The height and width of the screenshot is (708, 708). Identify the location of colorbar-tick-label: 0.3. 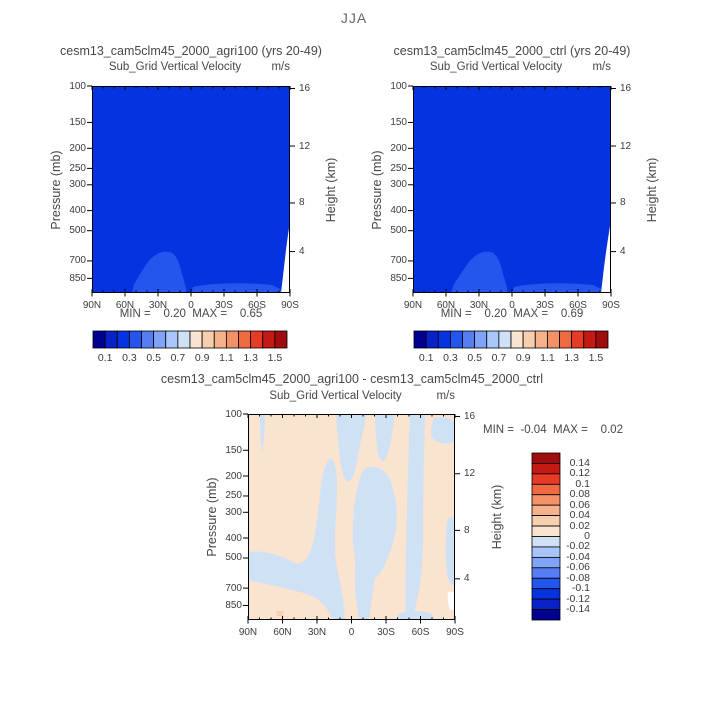
(450, 358).